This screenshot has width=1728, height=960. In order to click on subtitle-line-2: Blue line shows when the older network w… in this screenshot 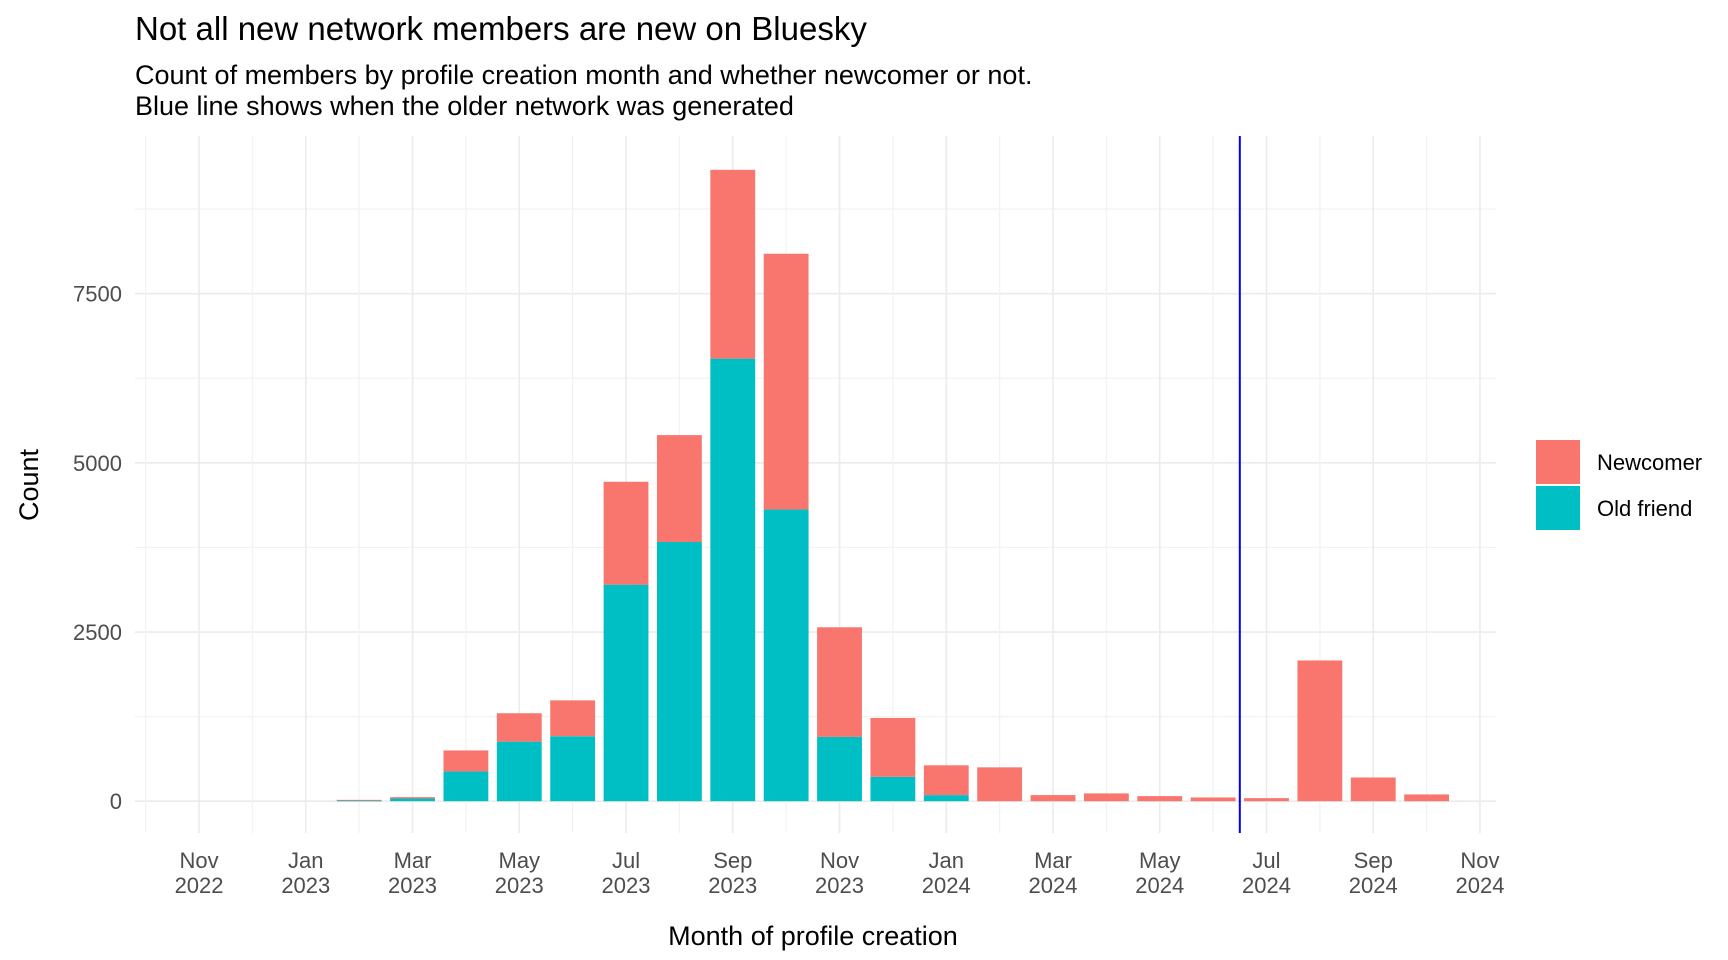, I will do `click(464, 106)`.